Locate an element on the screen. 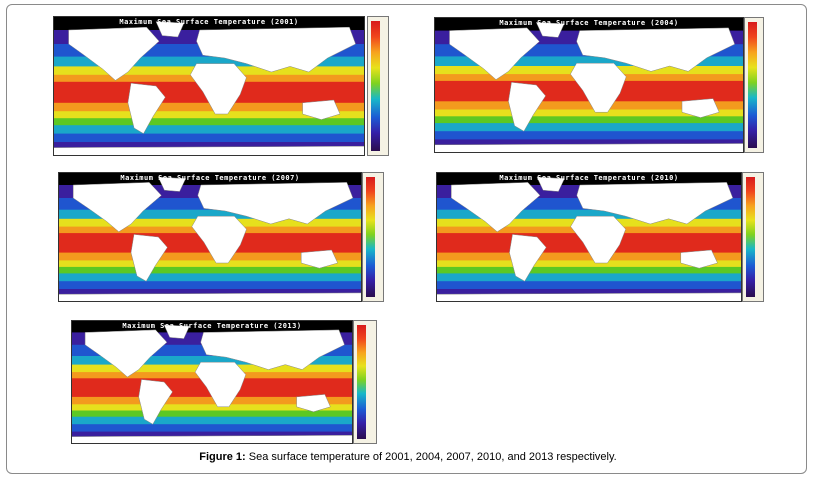  sst-map-2013-image is located at coordinates (212, 382).